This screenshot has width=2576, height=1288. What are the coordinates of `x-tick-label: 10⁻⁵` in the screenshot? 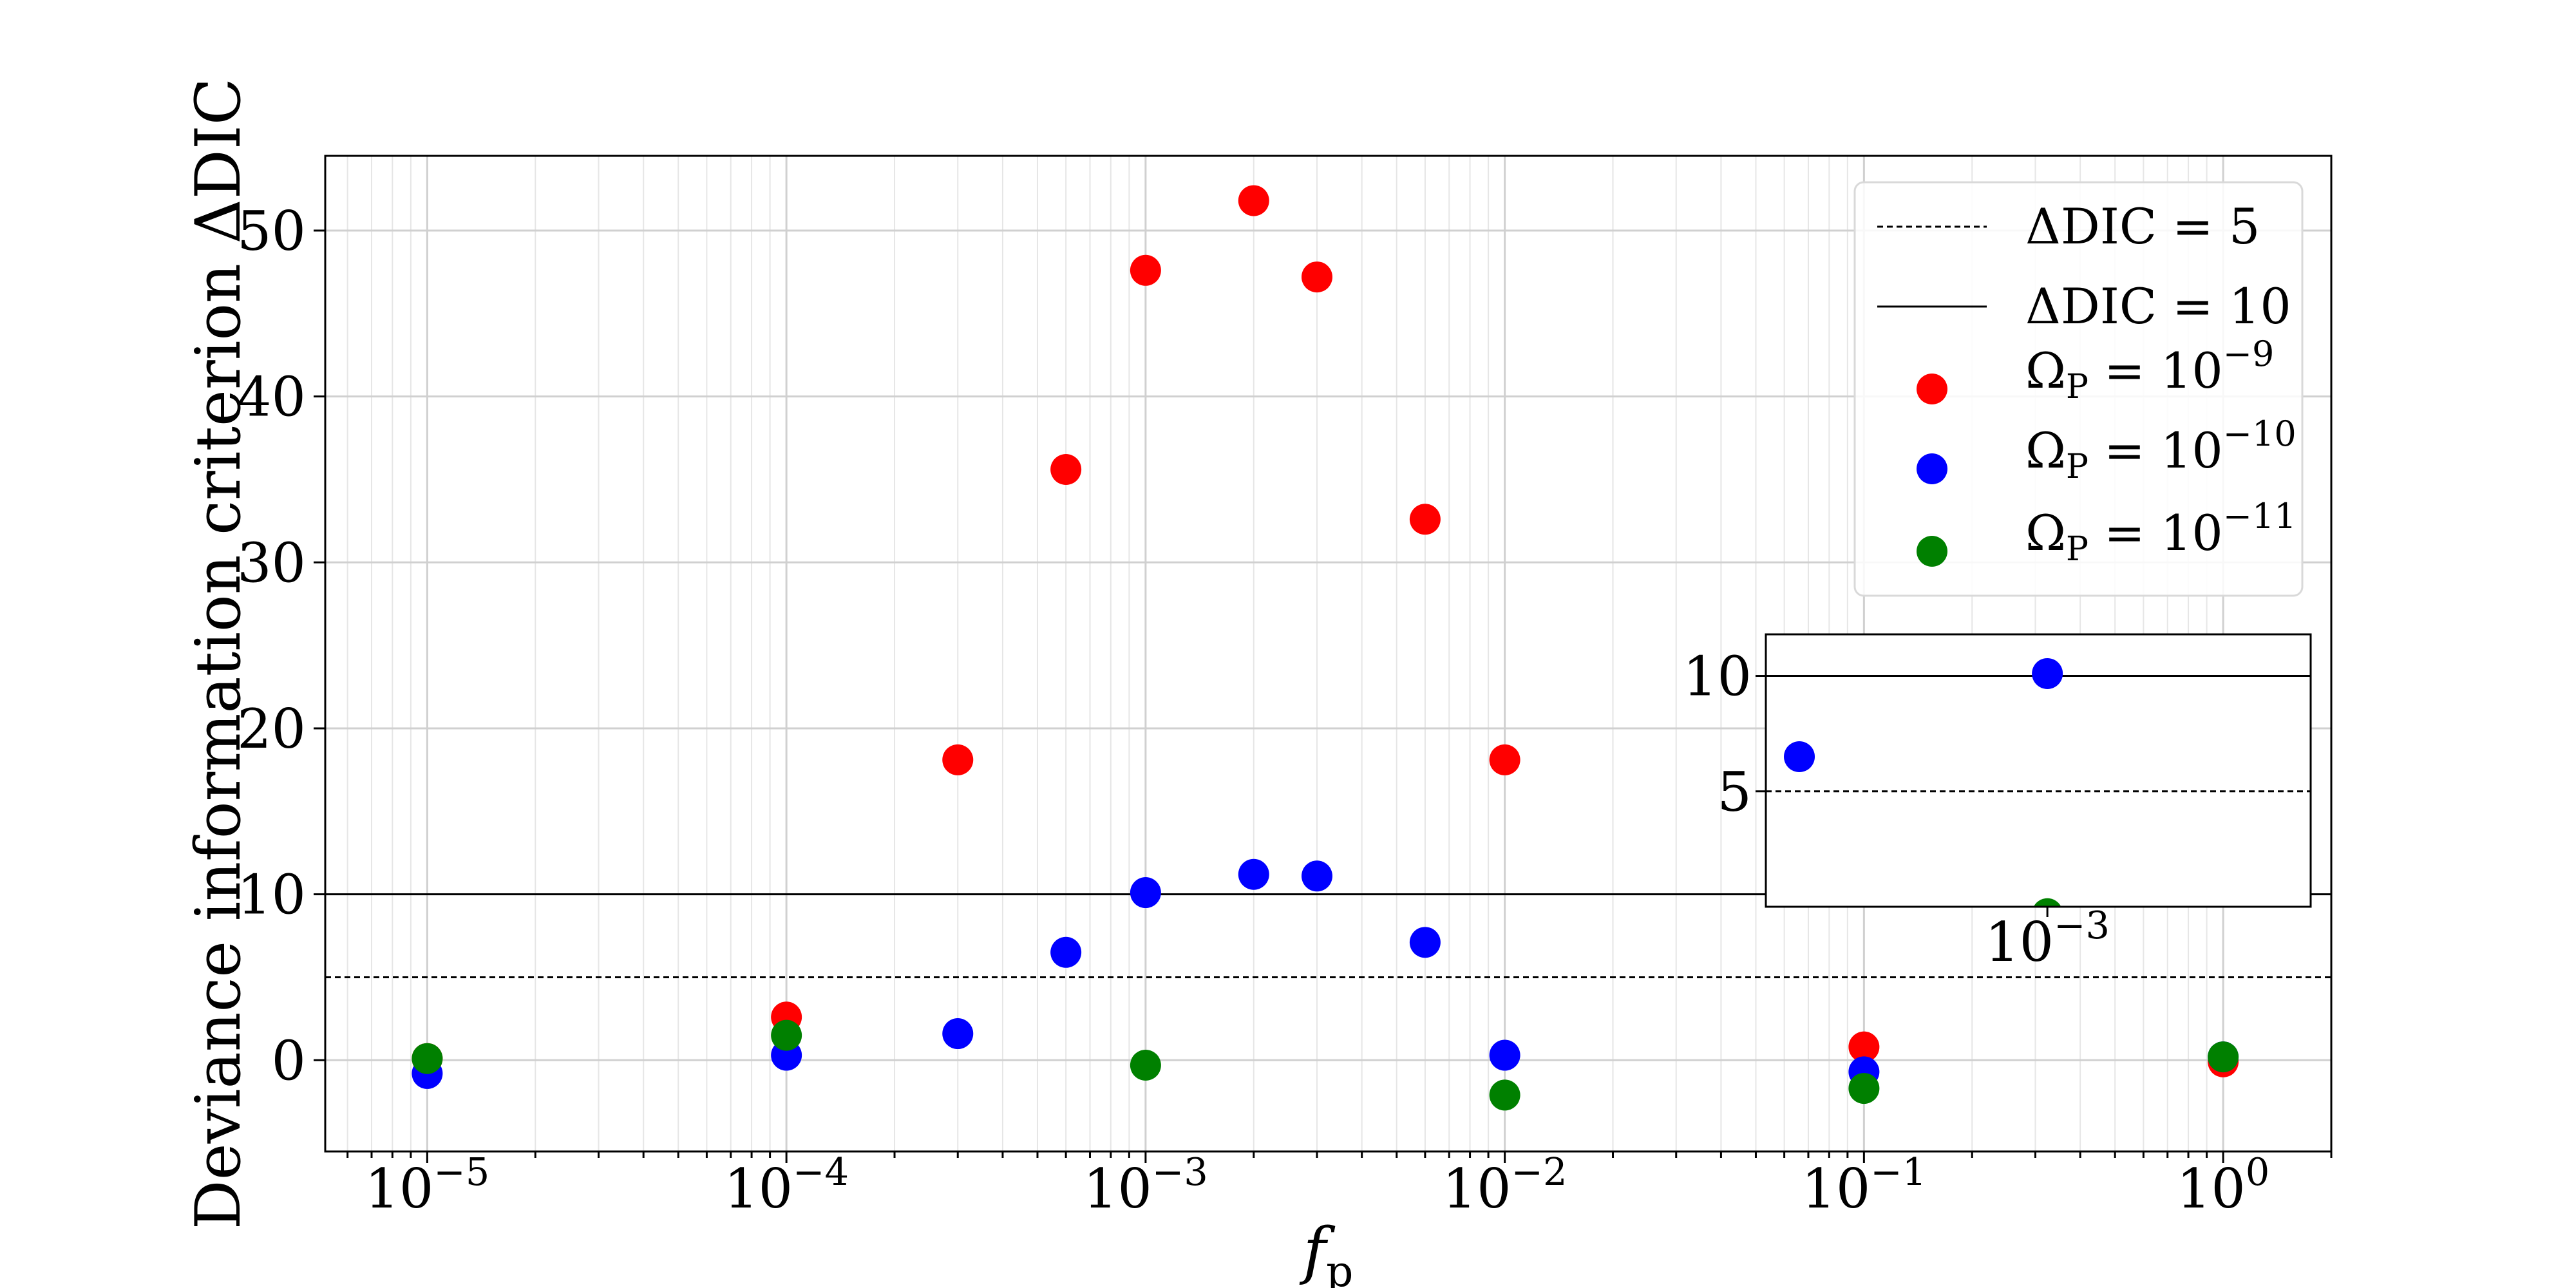 It's located at (427, 1185).